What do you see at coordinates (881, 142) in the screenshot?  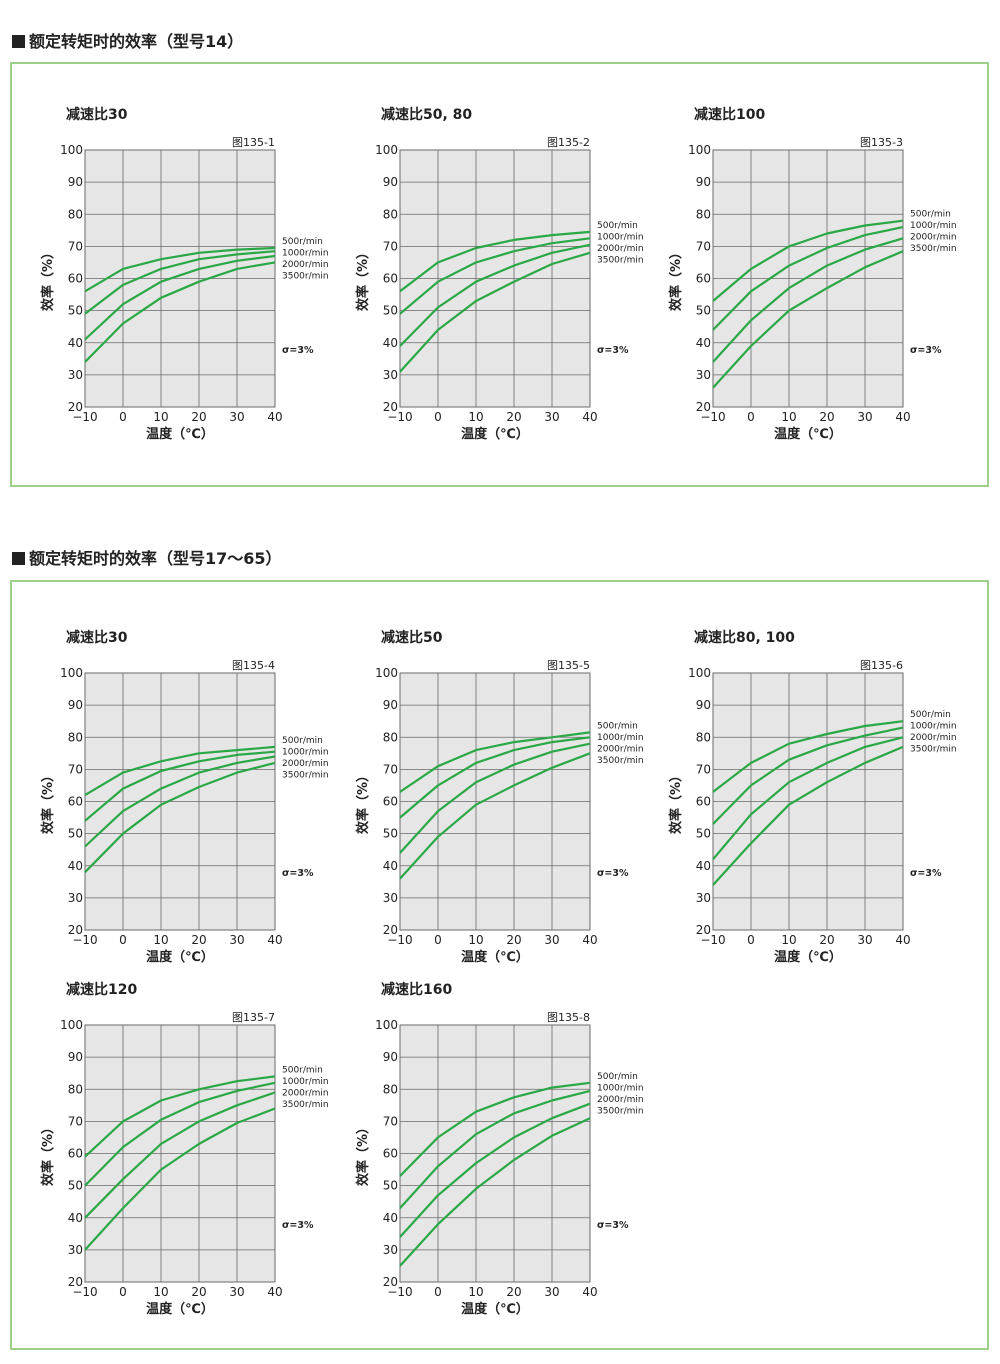 I see `figure-number: 图135-3` at bounding box center [881, 142].